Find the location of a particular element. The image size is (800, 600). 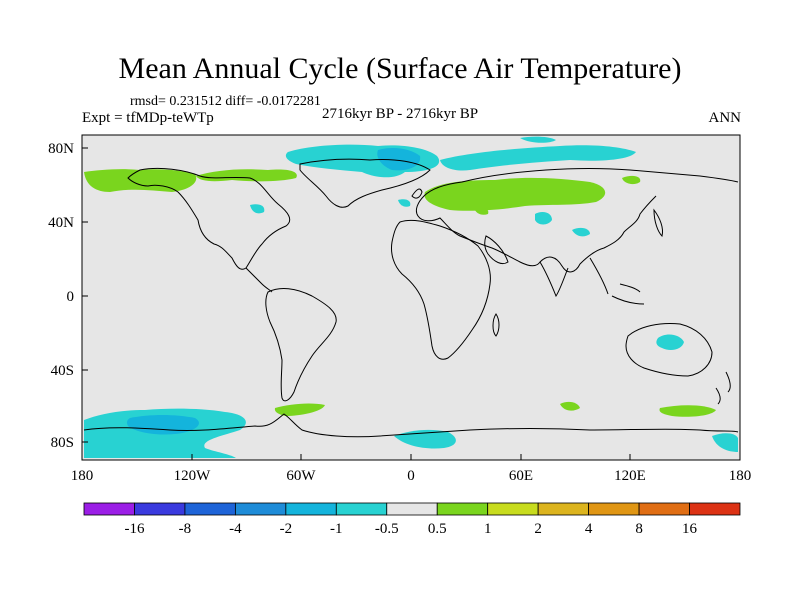

eurasia-warm-region is located at coordinates (515, 194).